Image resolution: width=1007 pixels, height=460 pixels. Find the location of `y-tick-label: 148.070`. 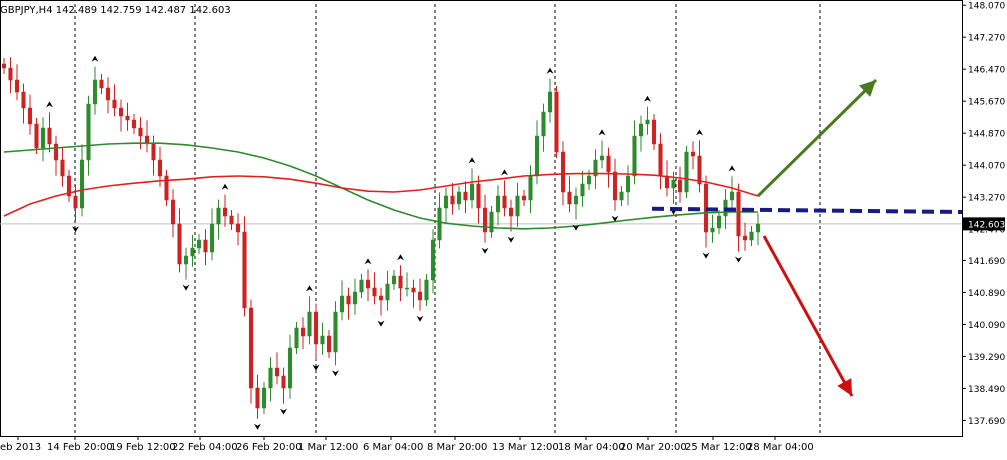

y-tick-label: 148.070 is located at coordinates (986, 7).